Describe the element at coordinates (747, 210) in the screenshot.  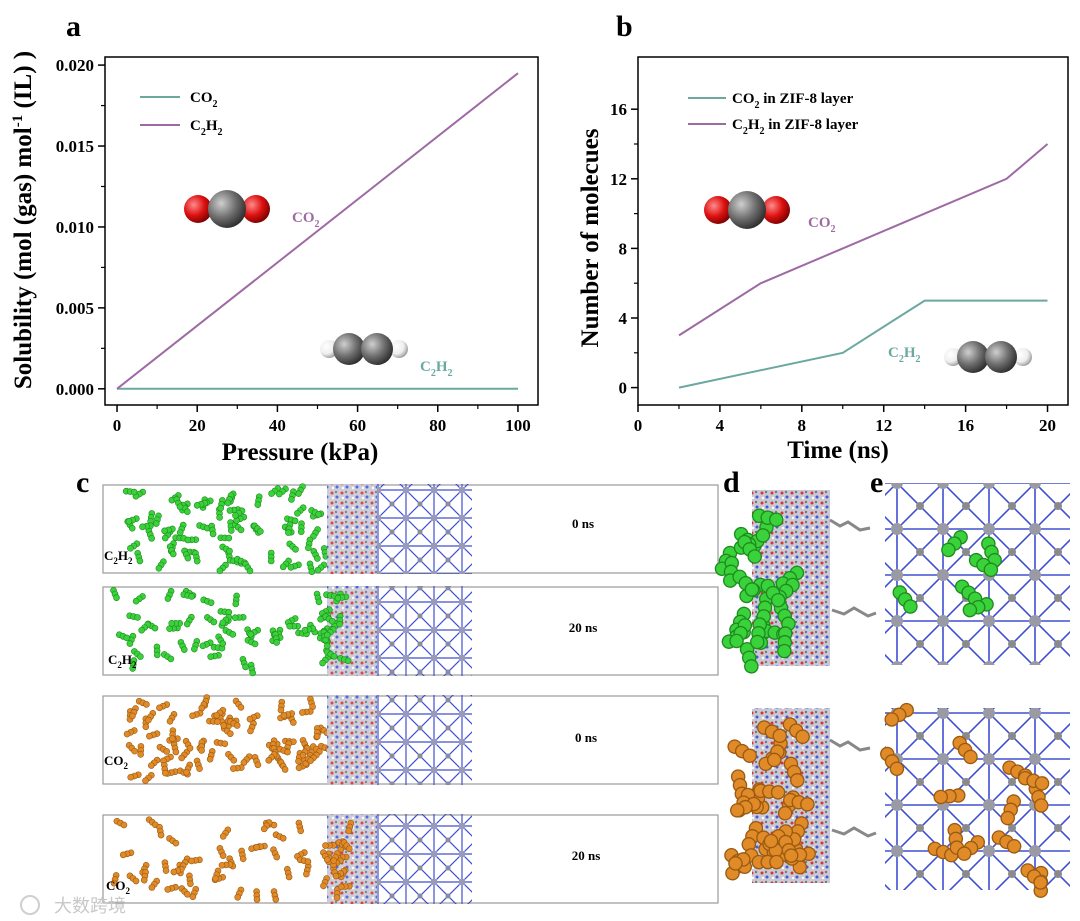
I see `co2-molecule-icon-b` at that location.